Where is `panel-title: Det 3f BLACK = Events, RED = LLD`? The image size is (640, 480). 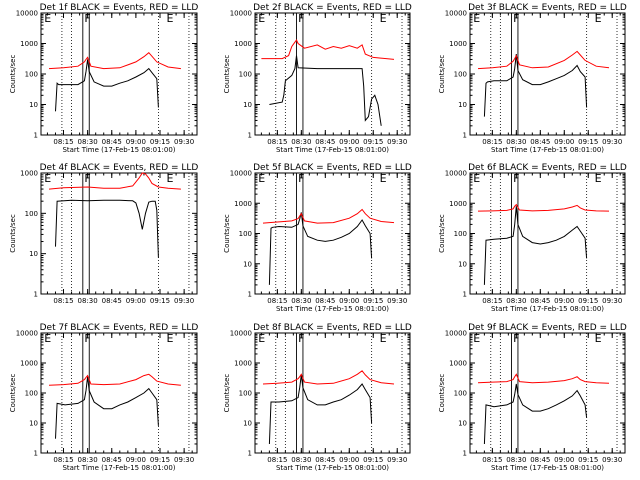 panel-title: Det 3f BLACK = Events, RED = LLD is located at coordinates (547, 8).